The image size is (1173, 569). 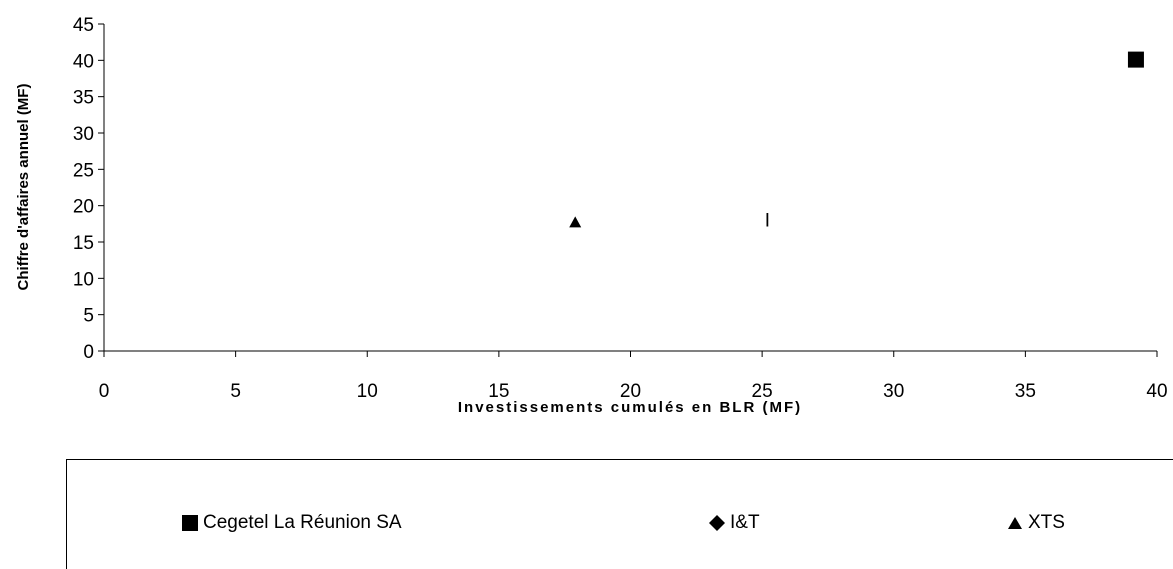 What do you see at coordinates (745, 522) in the screenshot?
I see `legend-label-it: I&T` at bounding box center [745, 522].